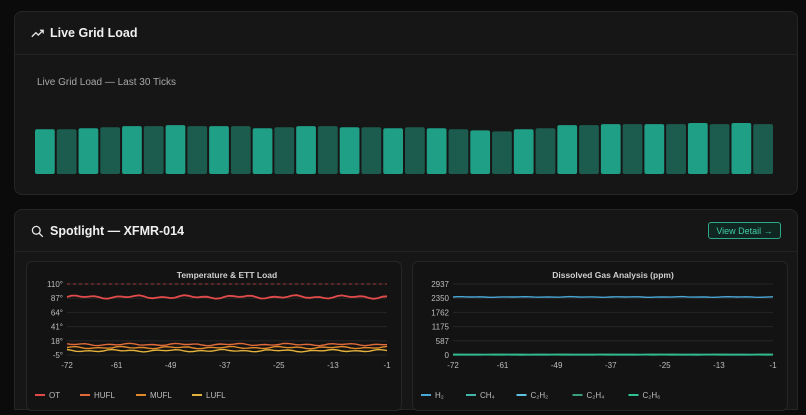 The image size is (806, 415). Describe the element at coordinates (480, 395) in the screenshot. I see `legend-item: CH₄` at that location.